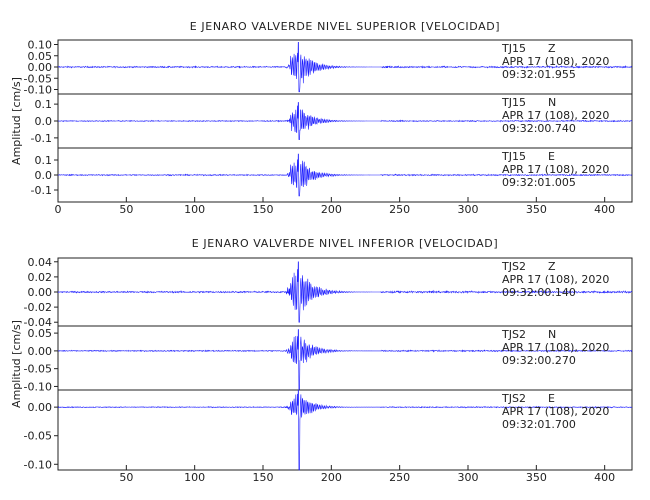 This screenshot has height=500, width=650. Describe the element at coordinates (539, 360) in the screenshot. I see `time-label: 09:32:00.270` at that location.